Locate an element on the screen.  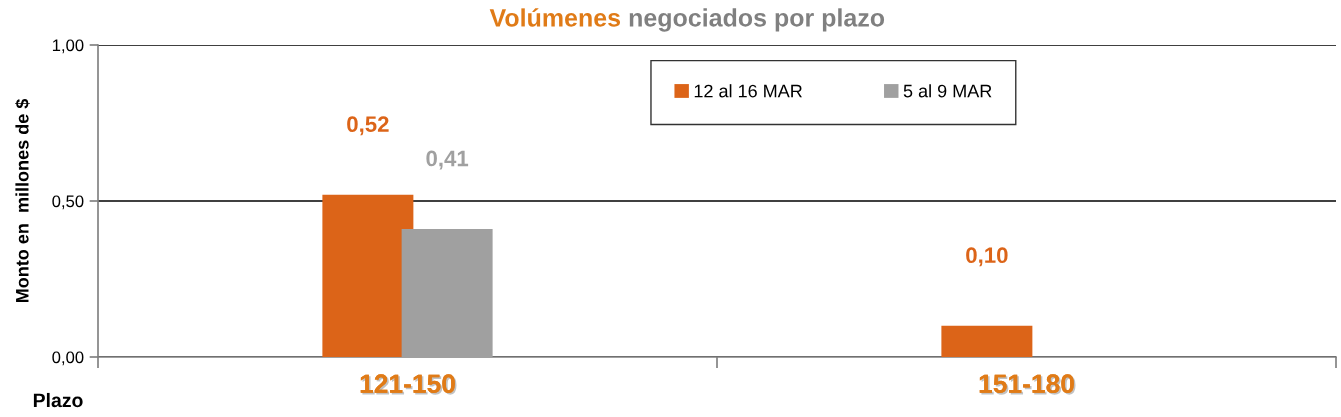
x-tick-label: 151-180 is located at coordinates (1027, 384).